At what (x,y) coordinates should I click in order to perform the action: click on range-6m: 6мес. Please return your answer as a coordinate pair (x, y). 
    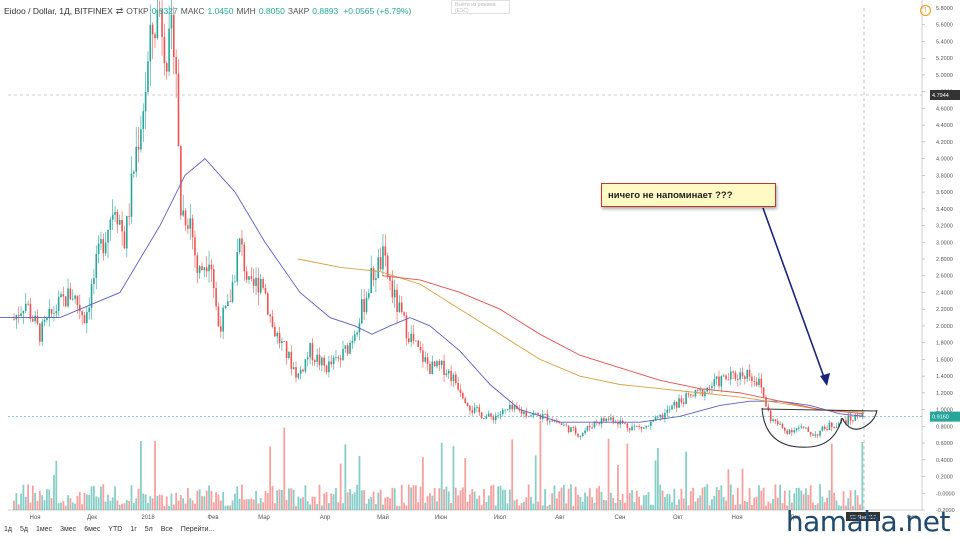
    Looking at the image, I should click on (92, 529).